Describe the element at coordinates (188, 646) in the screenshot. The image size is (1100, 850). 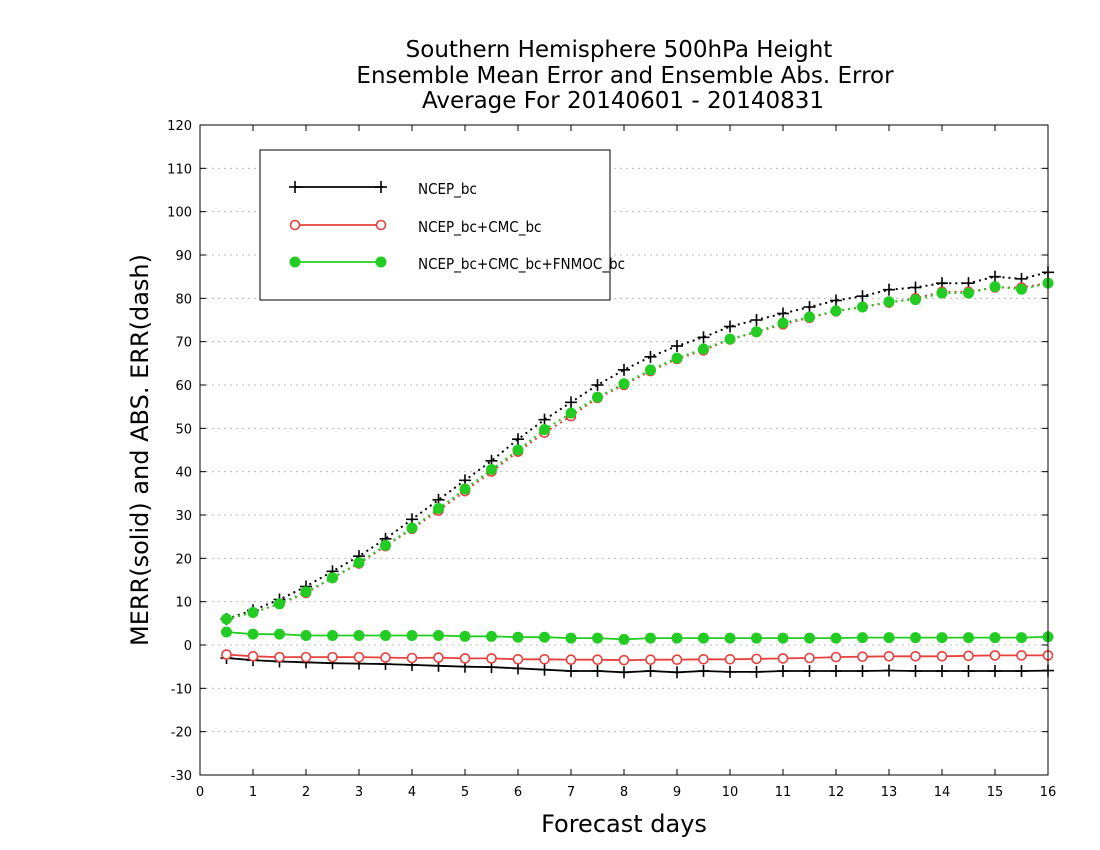
I see `y-tick-label-0: 0` at that location.